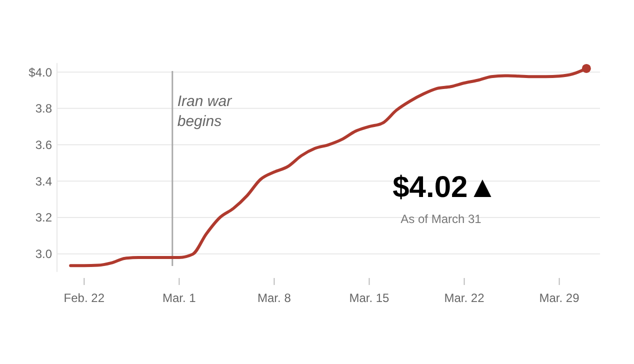 This screenshot has width=634, height=364. I want to click on annotation: As of March 31, so click(441, 219).